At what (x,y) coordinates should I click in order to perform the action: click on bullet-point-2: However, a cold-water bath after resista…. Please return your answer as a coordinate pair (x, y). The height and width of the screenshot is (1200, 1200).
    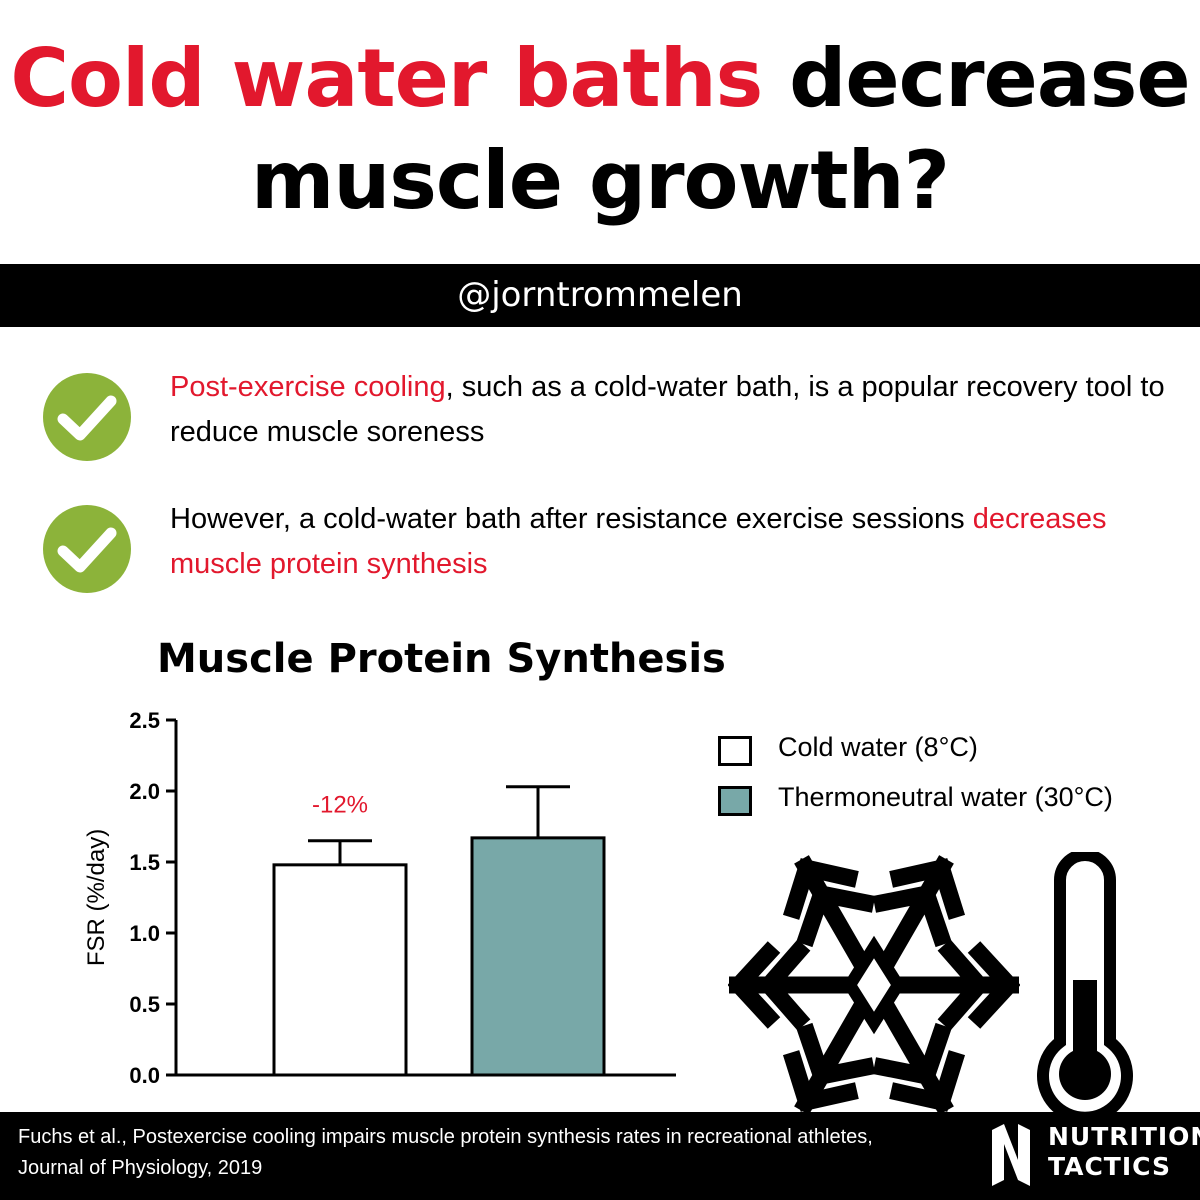
    Looking at the image, I should click on (610, 547).